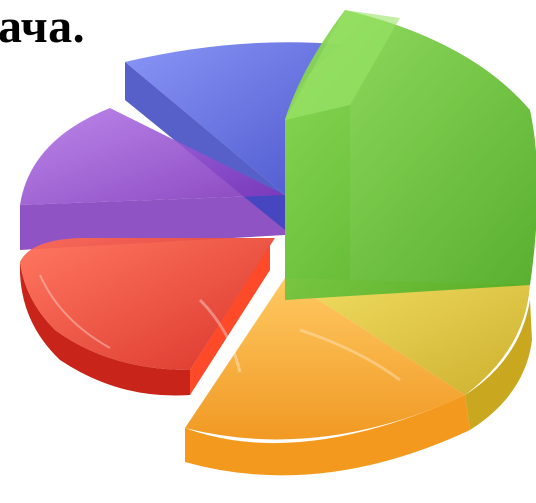  I want to click on page-heading: ача., so click(43, 26).